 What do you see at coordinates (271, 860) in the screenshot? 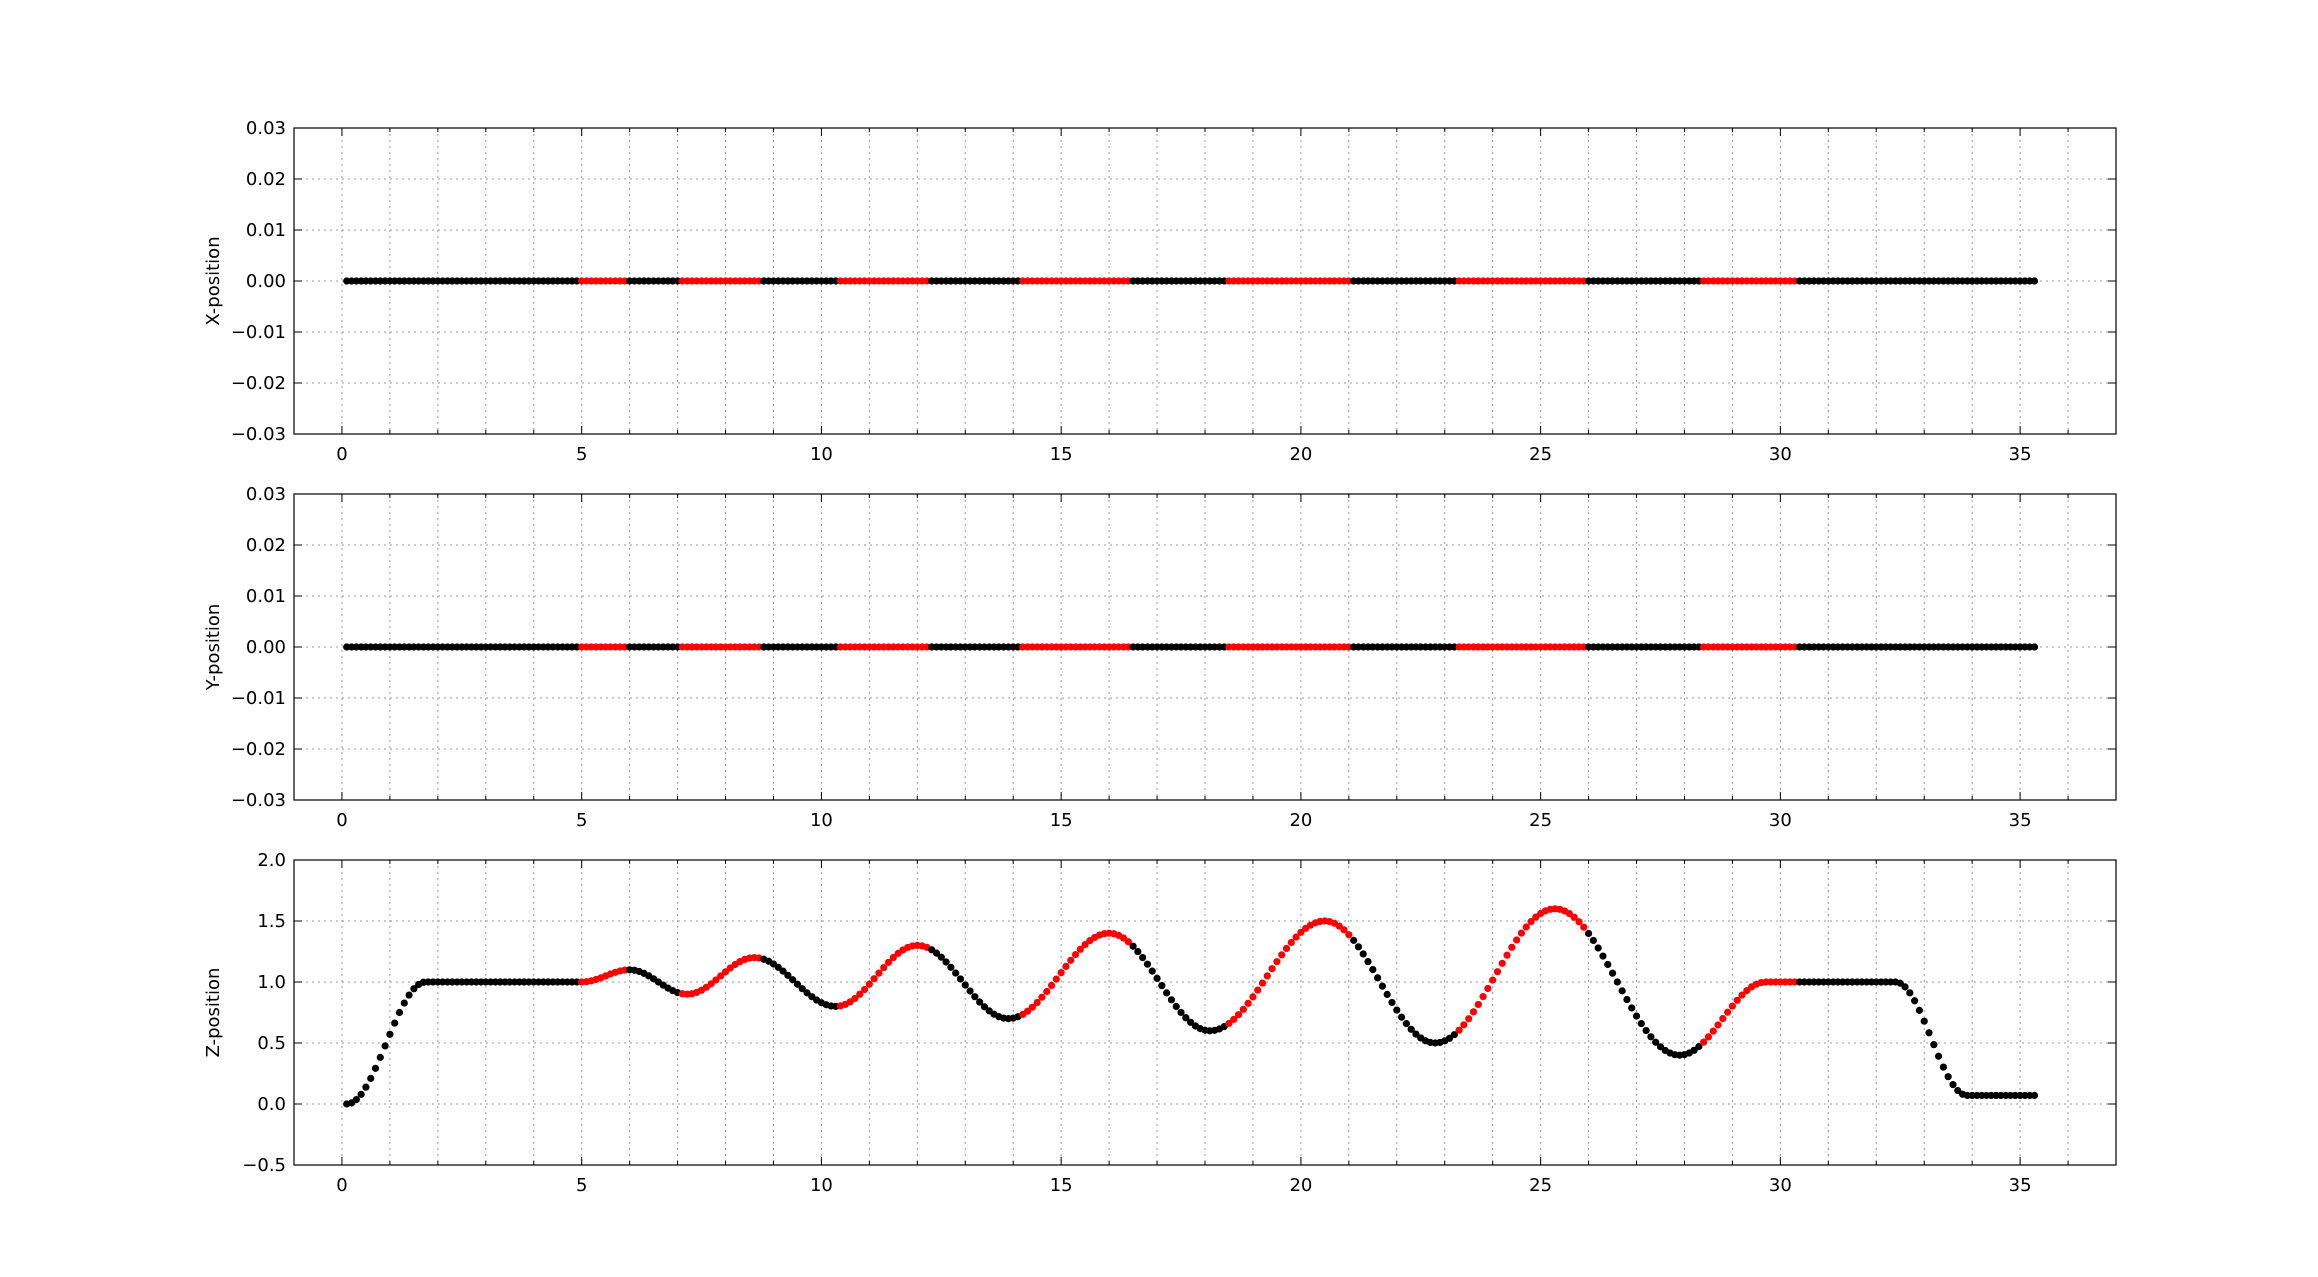
I see `y-tick-label: 2.0` at bounding box center [271, 860].